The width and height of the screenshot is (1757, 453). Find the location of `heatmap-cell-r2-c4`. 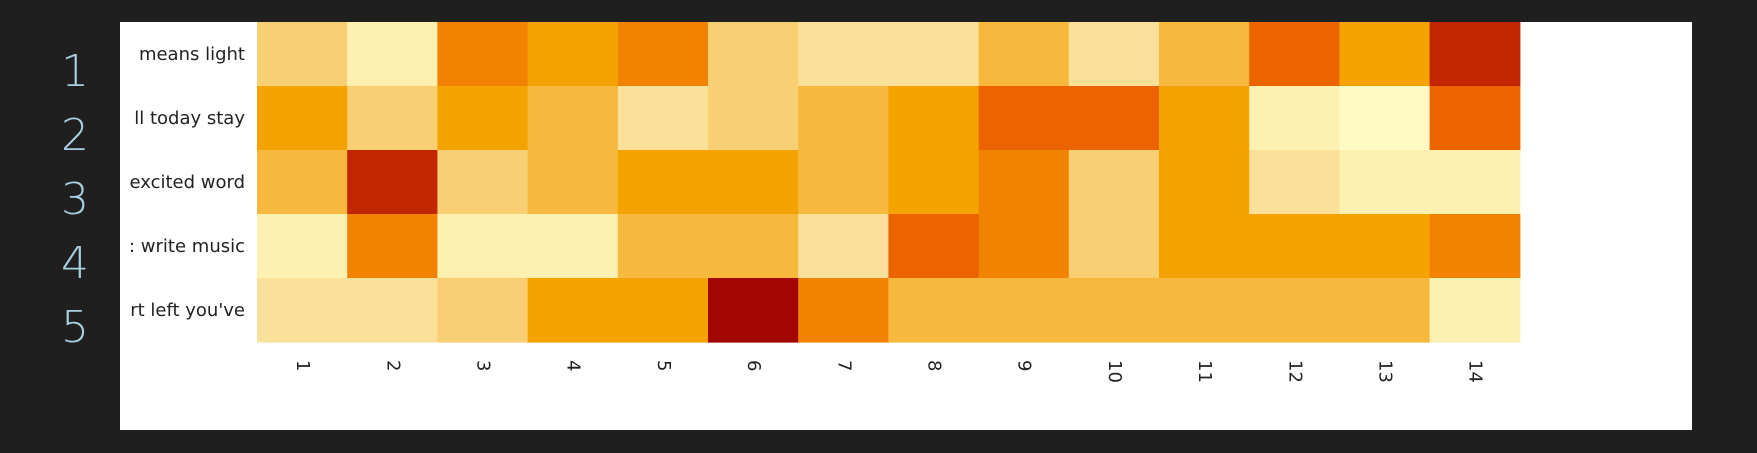

heatmap-cell-r2-c4 is located at coordinates (573, 118).